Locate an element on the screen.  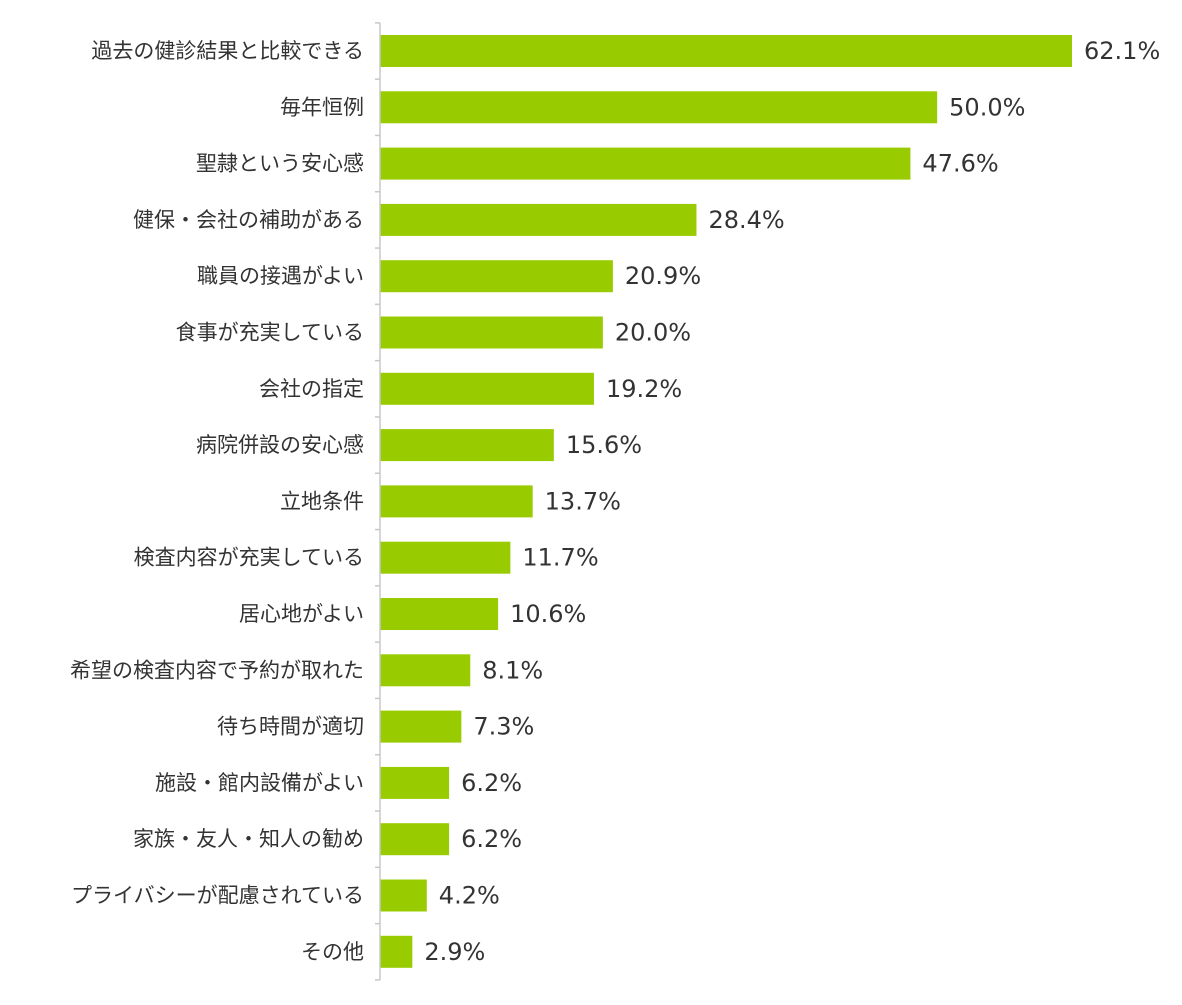
category-label: 立地条件 is located at coordinates (322, 501).